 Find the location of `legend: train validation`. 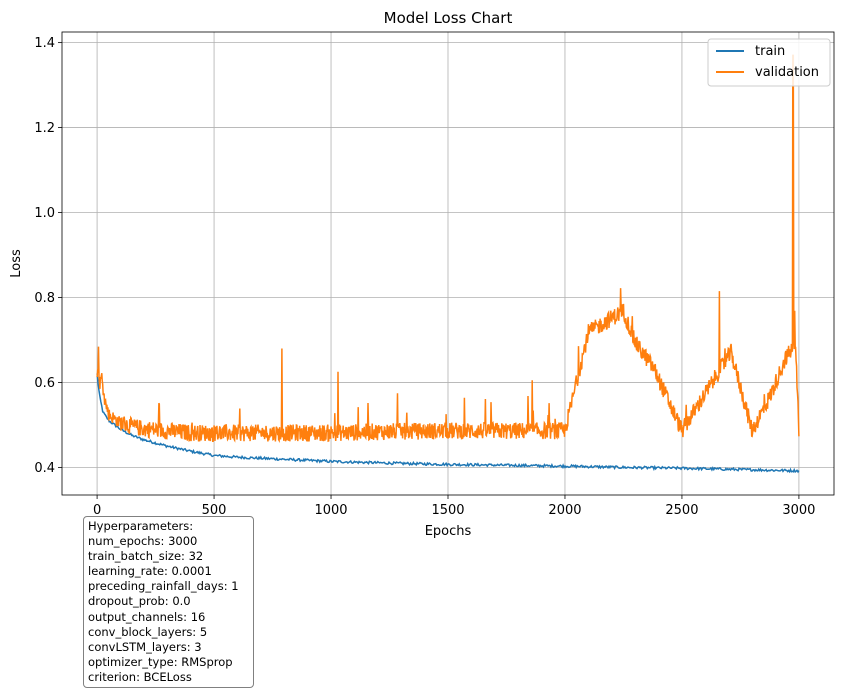

legend: train validation is located at coordinates (769, 62).